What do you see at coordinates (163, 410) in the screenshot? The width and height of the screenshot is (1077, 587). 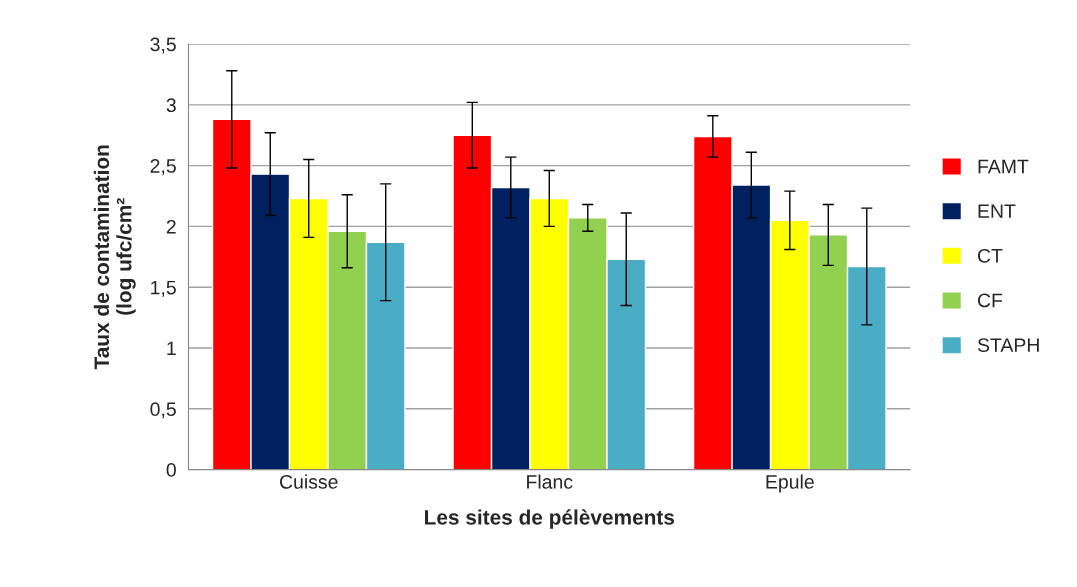 I see `y-tick-label: 0,5` at bounding box center [163, 410].